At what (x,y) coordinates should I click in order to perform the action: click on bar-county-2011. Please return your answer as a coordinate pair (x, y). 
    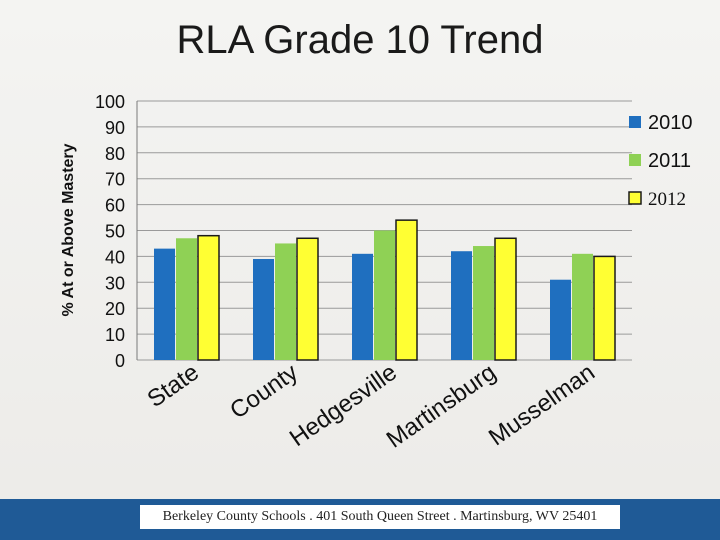
    Looking at the image, I should click on (285, 301).